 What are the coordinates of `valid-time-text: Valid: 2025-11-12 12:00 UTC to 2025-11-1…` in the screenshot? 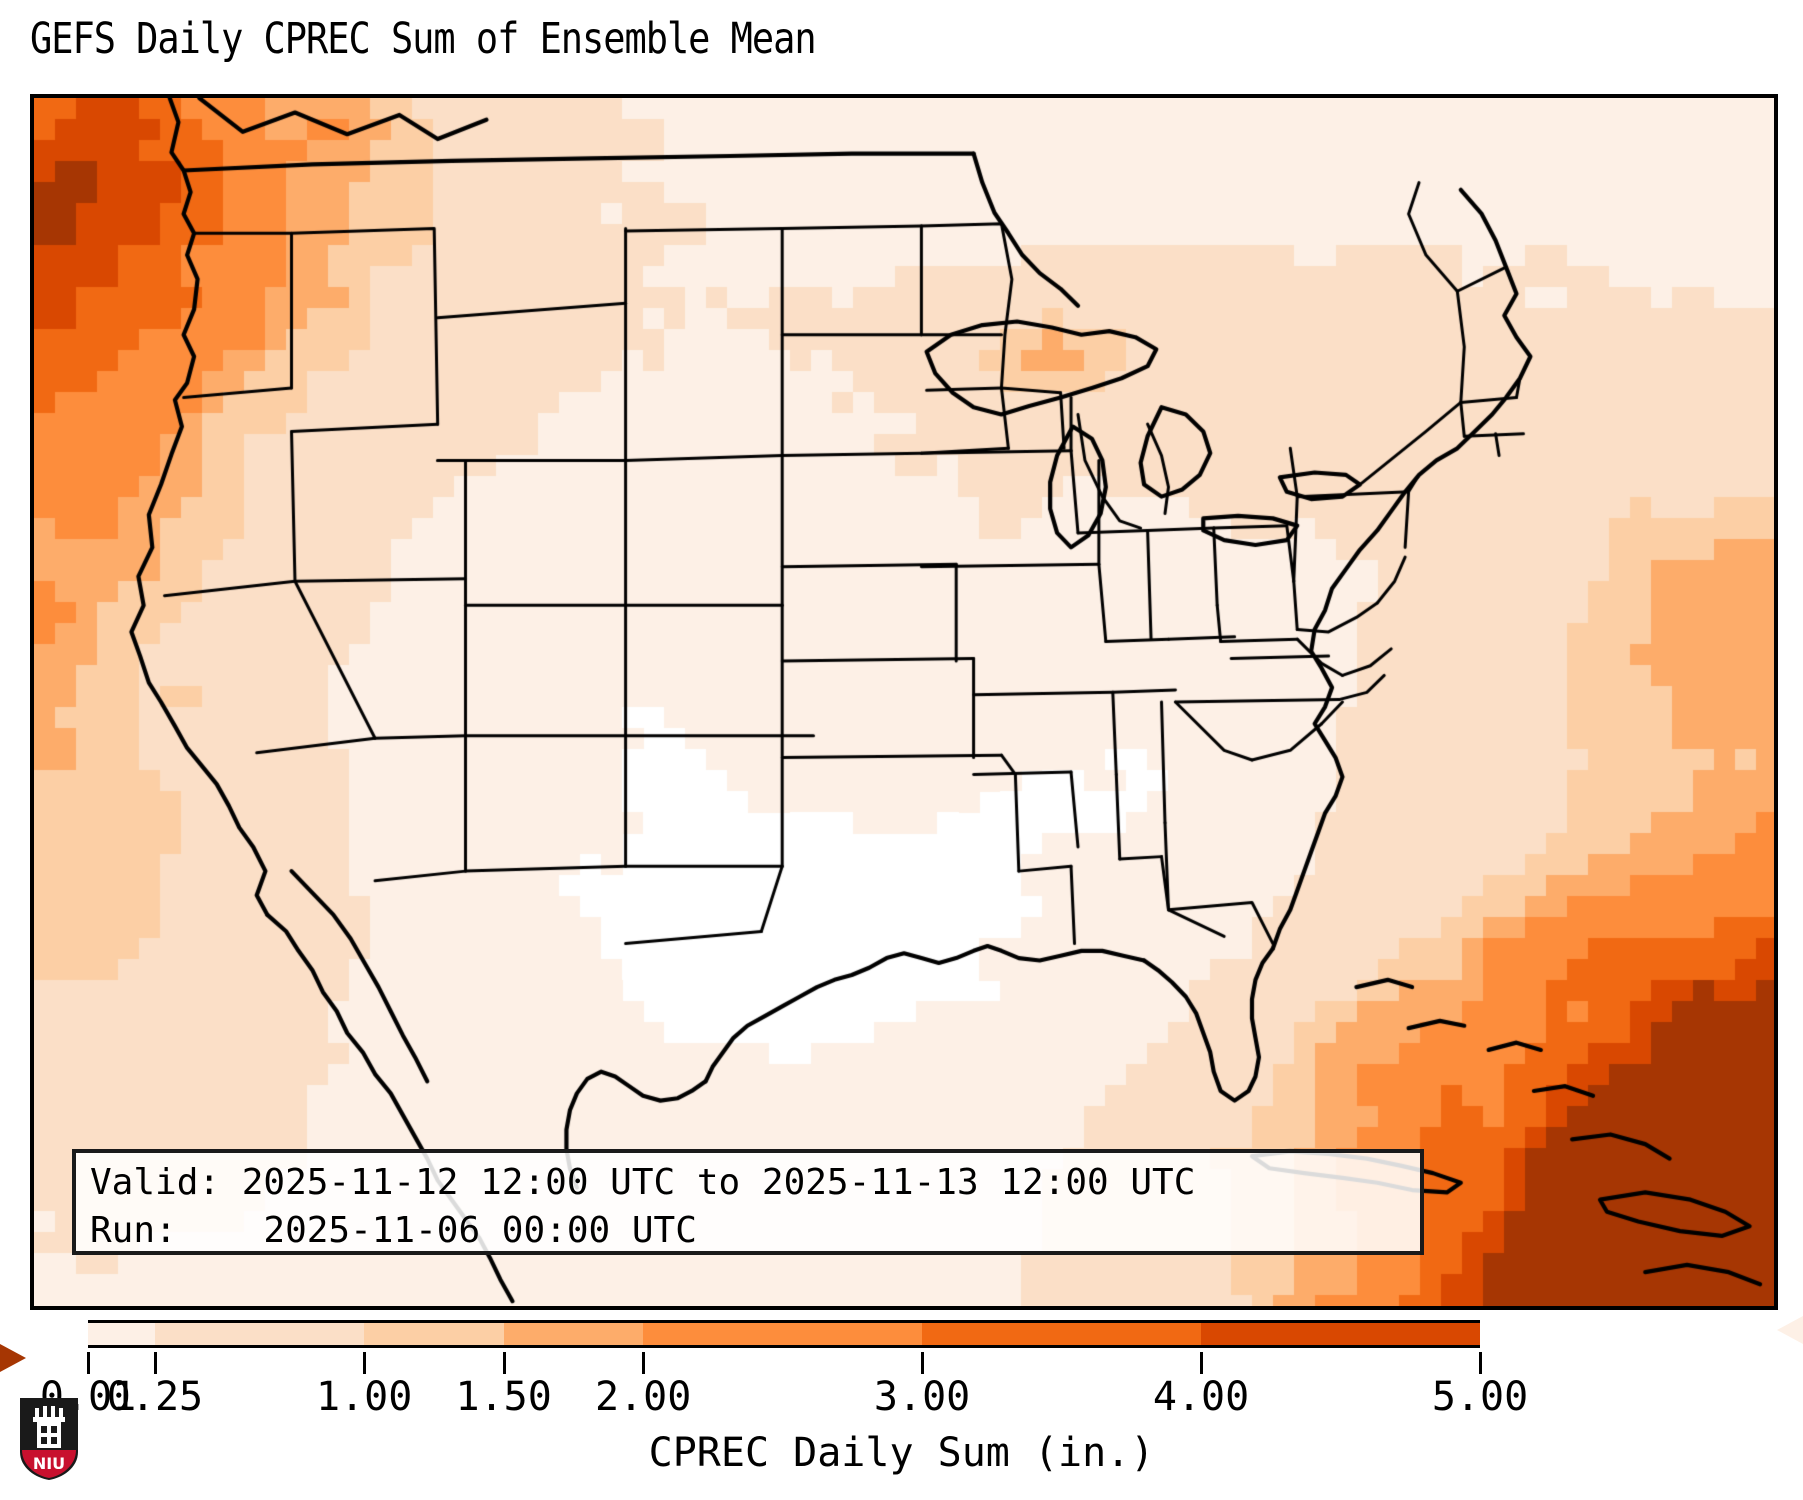 It's located at (643, 1182).